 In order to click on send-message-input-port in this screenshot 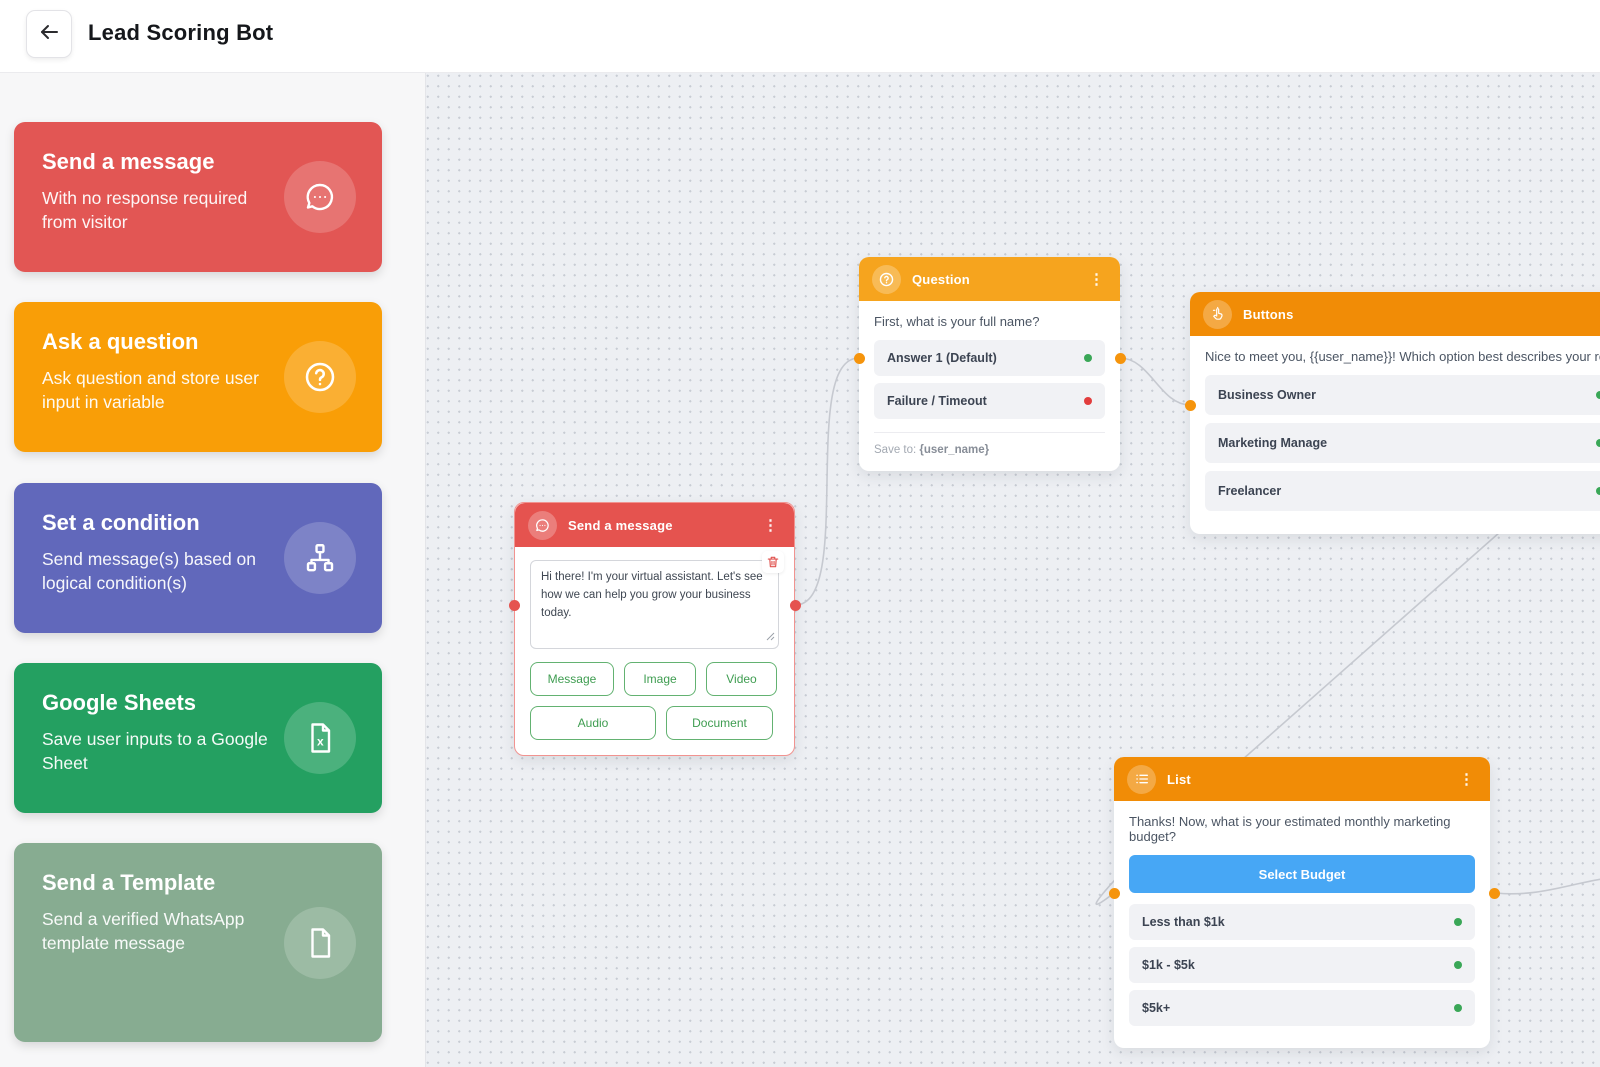, I will do `click(514, 605)`.